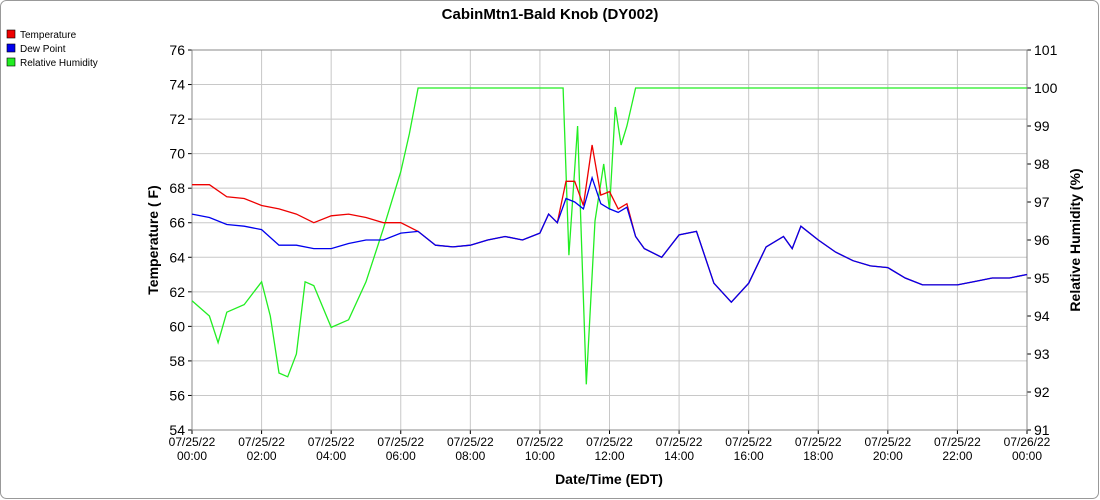 The height and width of the screenshot is (500, 1100). Describe the element at coordinates (818, 449) in the screenshot. I see `x-tick-label: 07/25/22 18:00` at that location.